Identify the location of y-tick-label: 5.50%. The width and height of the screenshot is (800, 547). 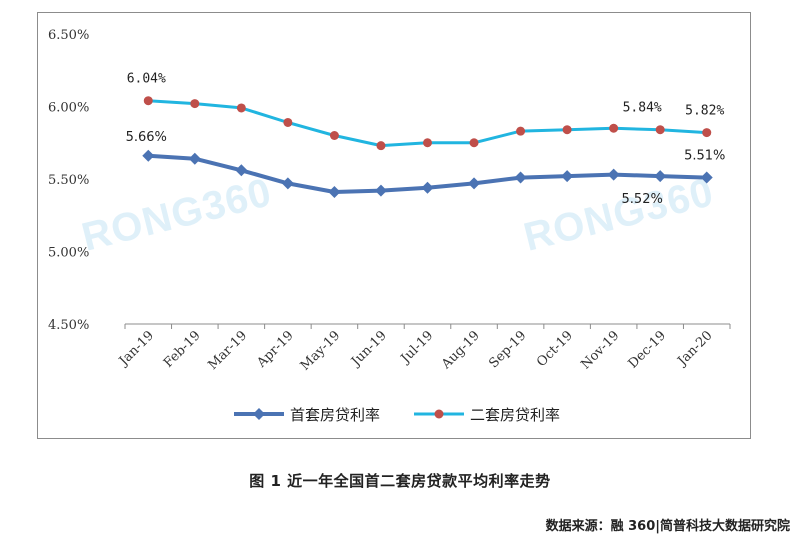
(68, 180).